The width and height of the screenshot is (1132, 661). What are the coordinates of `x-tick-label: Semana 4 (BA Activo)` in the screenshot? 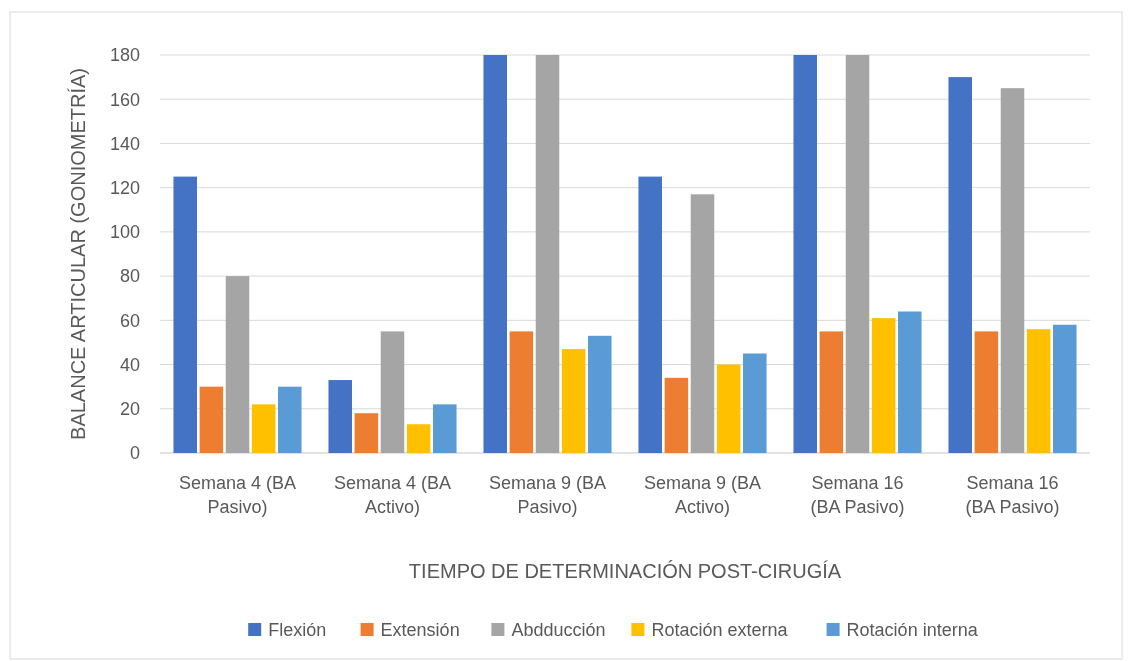 It's located at (392, 495).